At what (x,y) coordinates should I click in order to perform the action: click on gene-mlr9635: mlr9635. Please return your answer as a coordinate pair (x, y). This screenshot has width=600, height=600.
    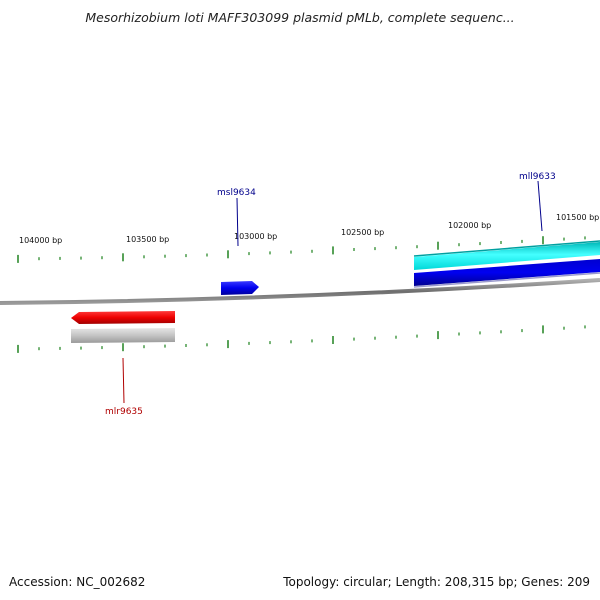
    Looking at the image, I should click on (123, 364).